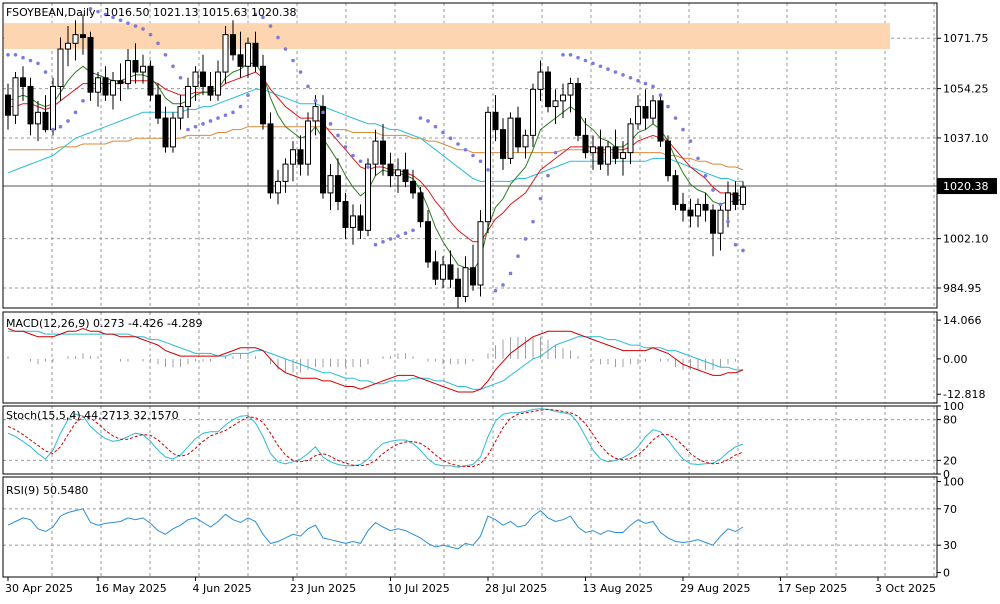 The height and width of the screenshot is (604, 1000). I want to click on date-tick-label: 17 Sep 2025, so click(813, 588).